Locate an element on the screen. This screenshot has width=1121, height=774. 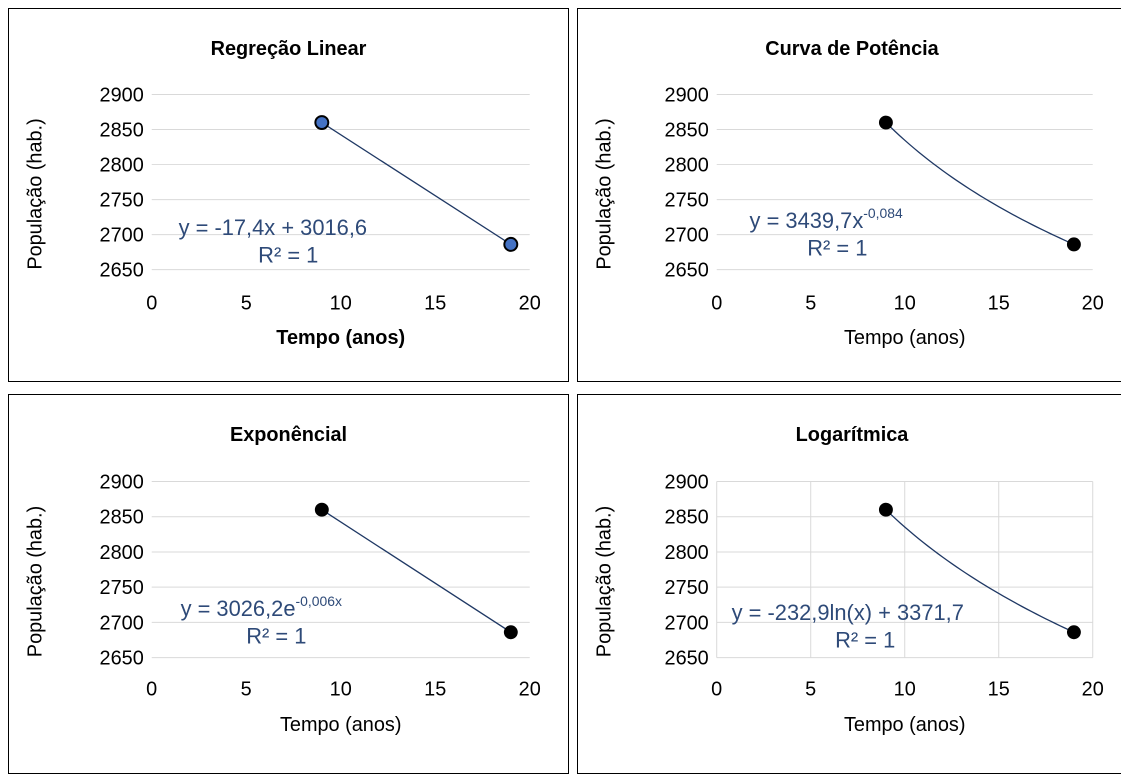
trendline-equation: y = 3439,7x-0,084 is located at coordinates (826, 219).